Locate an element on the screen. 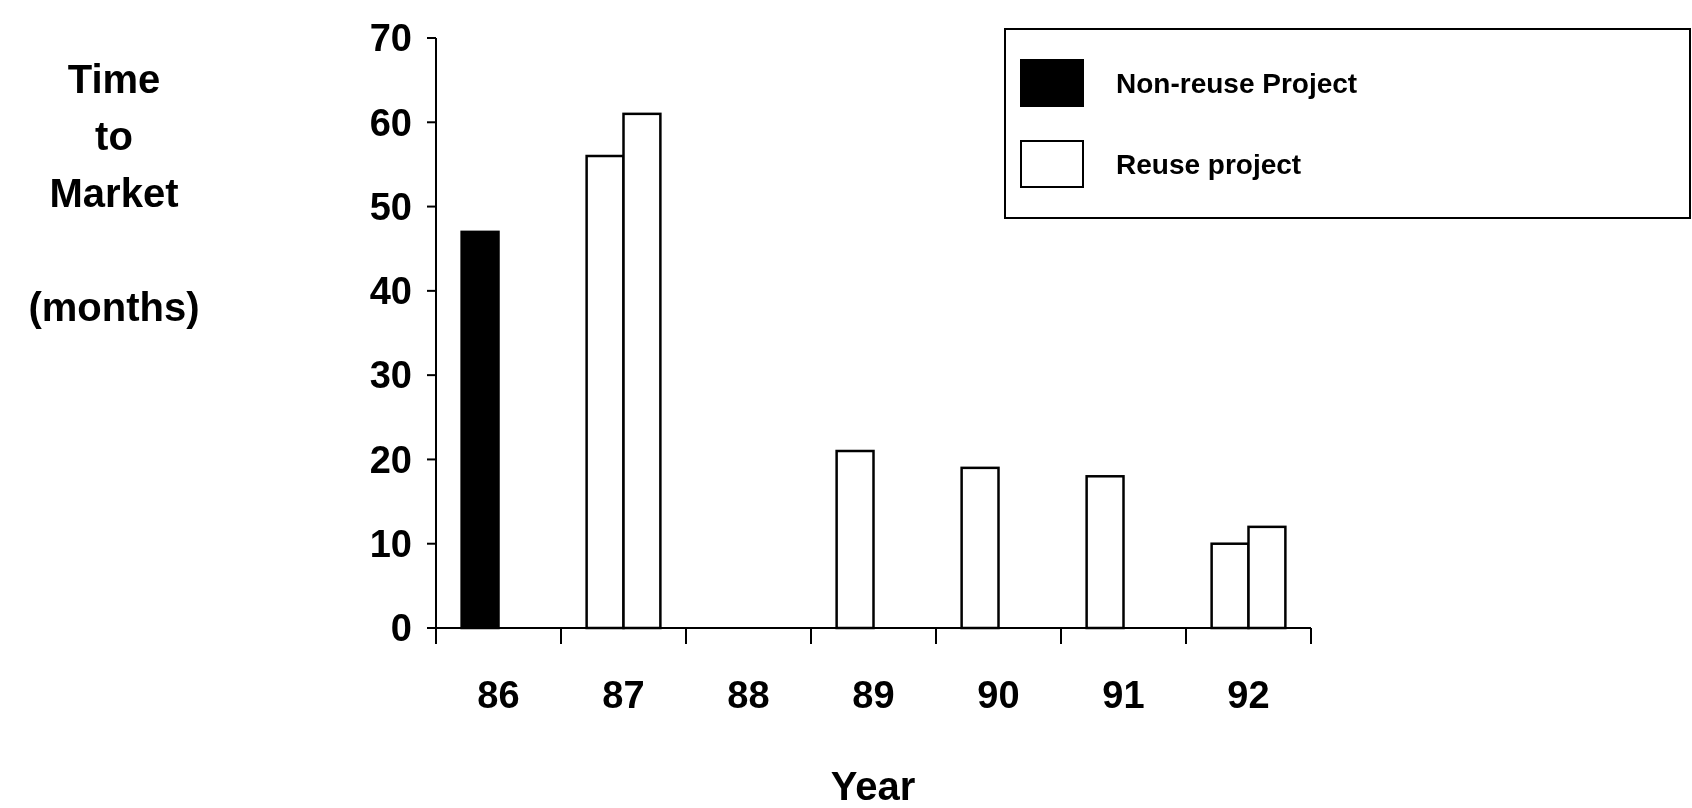  y-tick-label: 20 is located at coordinates (390, 459).